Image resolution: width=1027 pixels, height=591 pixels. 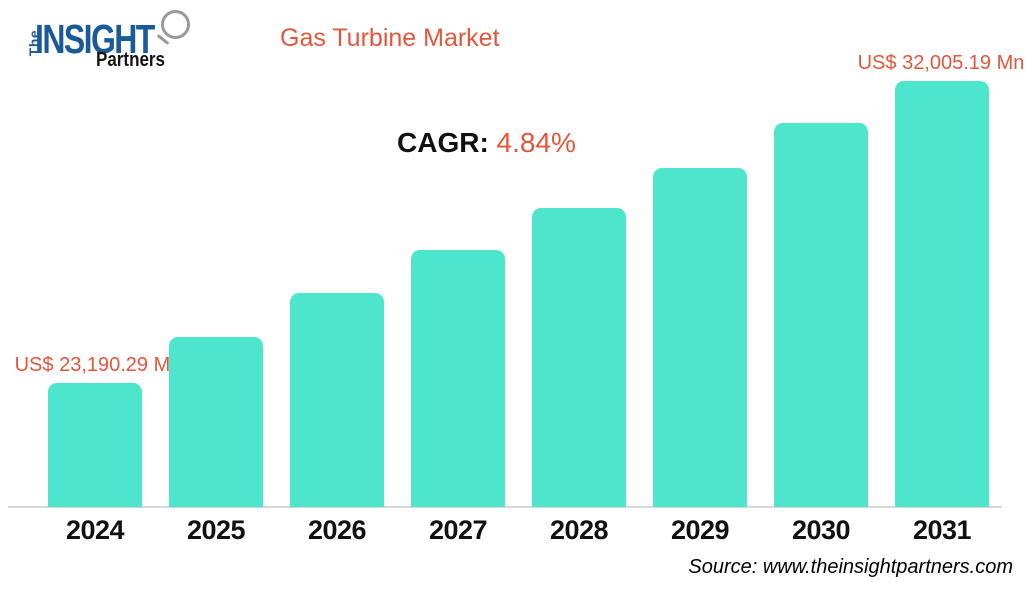 What do you see at coordinates (579, 530) in the screenshot?
I see `x-axis-label-2028: 2028` at bounding box center [579, 530].